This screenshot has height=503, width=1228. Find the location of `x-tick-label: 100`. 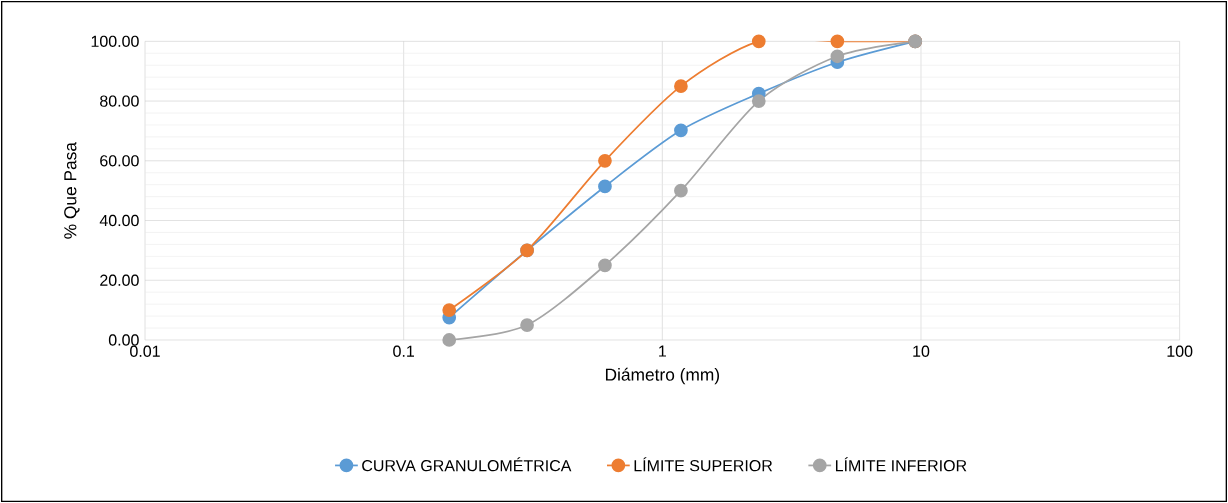

x-tick-label: 100 is located at coordinates (1180, 351).